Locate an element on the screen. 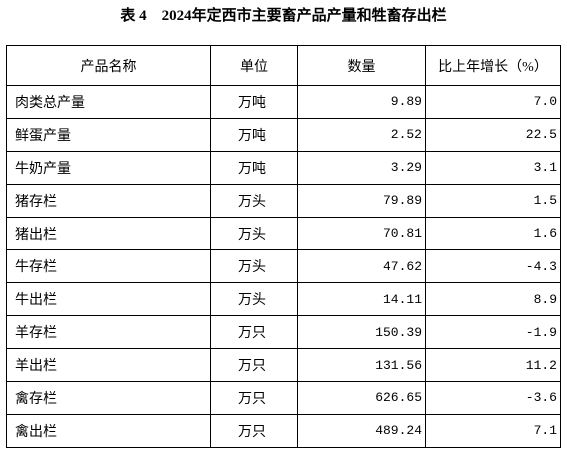  table-cell: 14.11 is located at coordinates (361, 299).